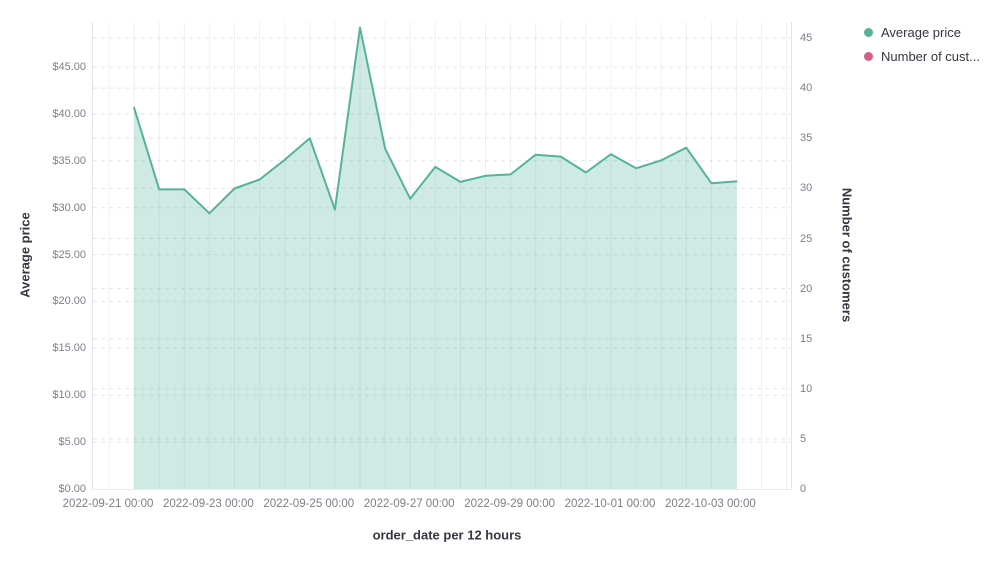 Image resolution: width=1008 pixels, height=564 pixels. Describe the element at coordinates (69, 67) in the screenshot. I see `y-left-tick-label: $45.00` at that location.